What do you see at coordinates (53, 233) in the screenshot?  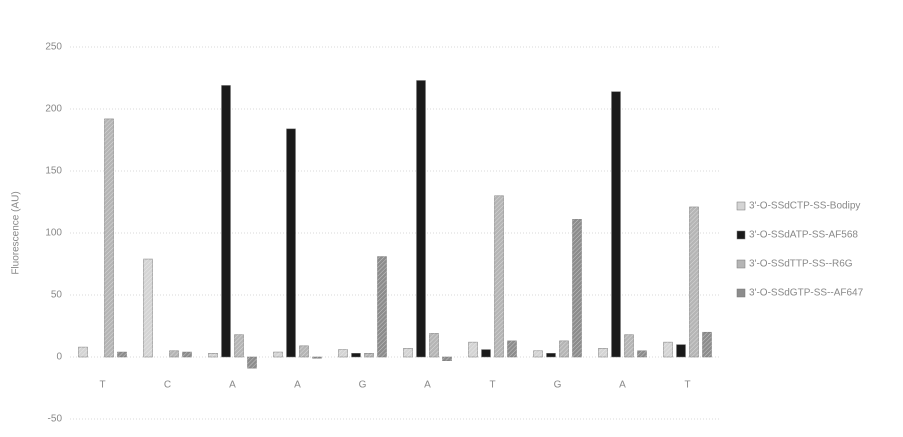 I see `y-tick-label: 100` at bounding box center [53, 233].